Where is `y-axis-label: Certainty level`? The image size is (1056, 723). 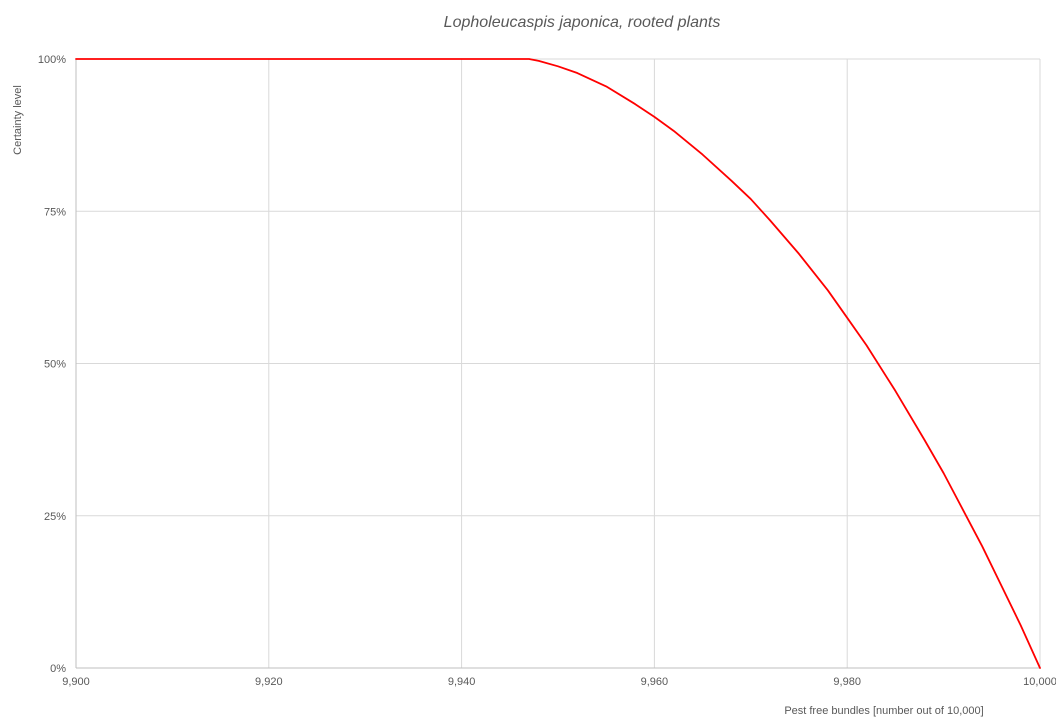
y-axis-label: Certainty level is located at coordinates (18, 120).